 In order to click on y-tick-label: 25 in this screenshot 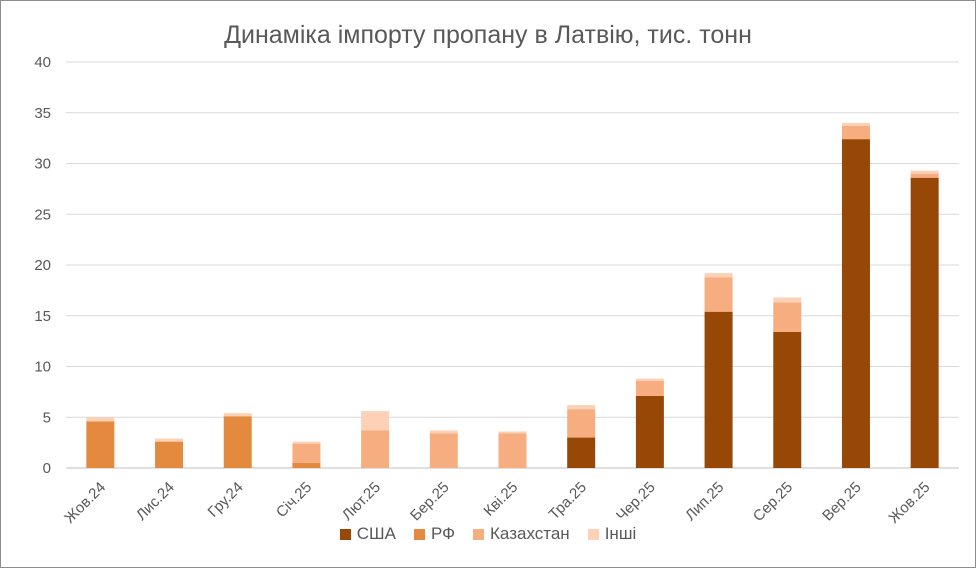, I will do `click(42, 214)`.